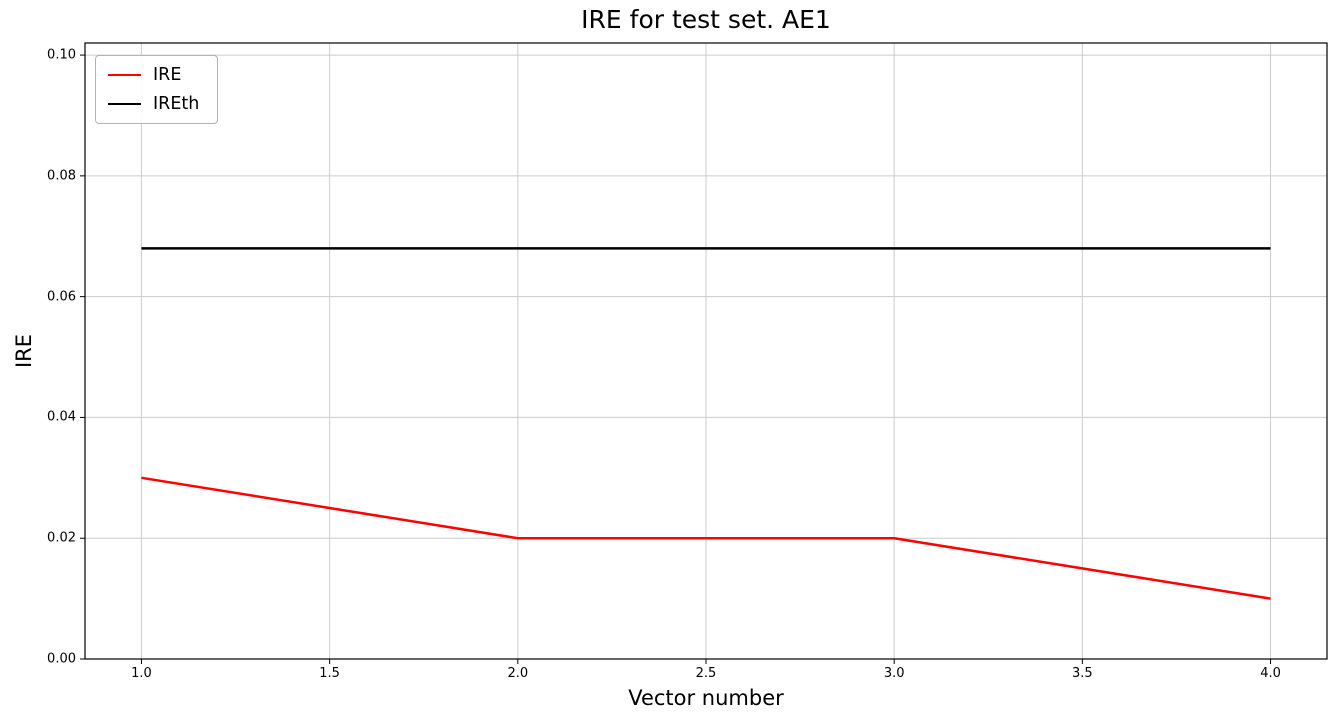 The width and height of the screenshot is (1334, 727). What do you see at coordinates (61, 55) in the screenshot?
I see `y-tick-label: 0.10` at bounding box center [61, 55].